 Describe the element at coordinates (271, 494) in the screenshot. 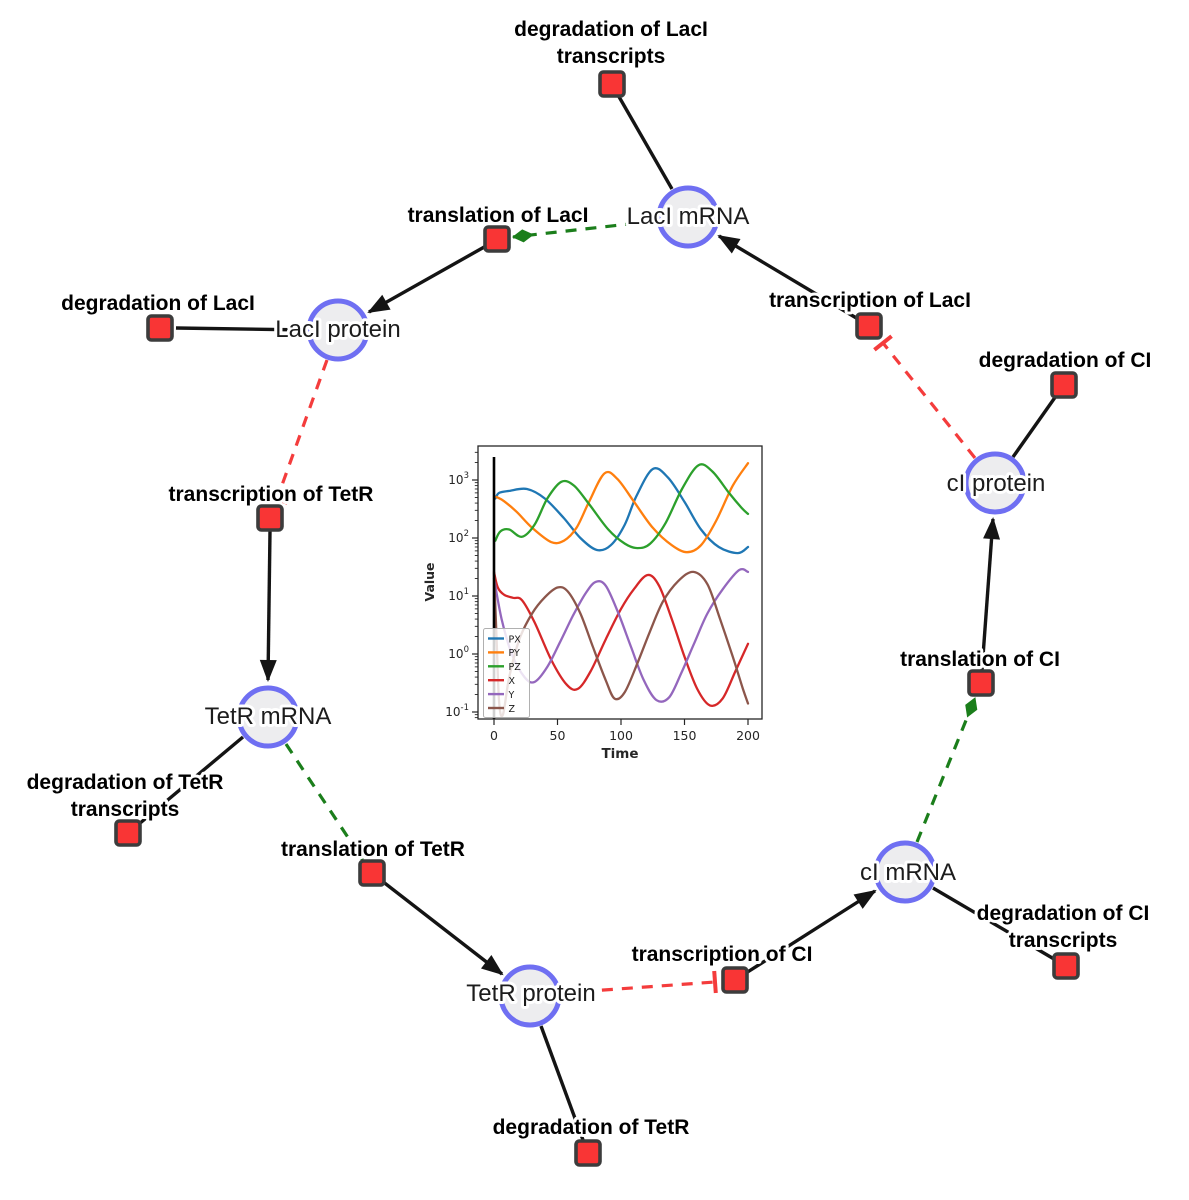

I see `reaction-label-transcription-tetr: transcription of TetR` at that location.